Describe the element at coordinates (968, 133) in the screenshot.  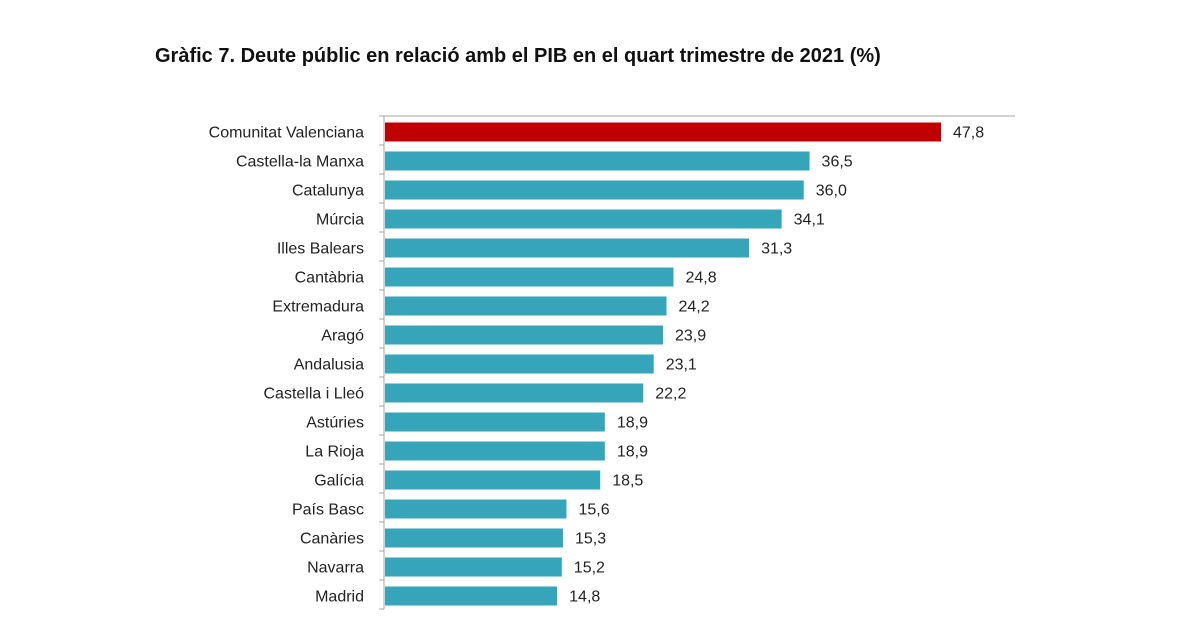
I see `data-label: 47,8` at that location.